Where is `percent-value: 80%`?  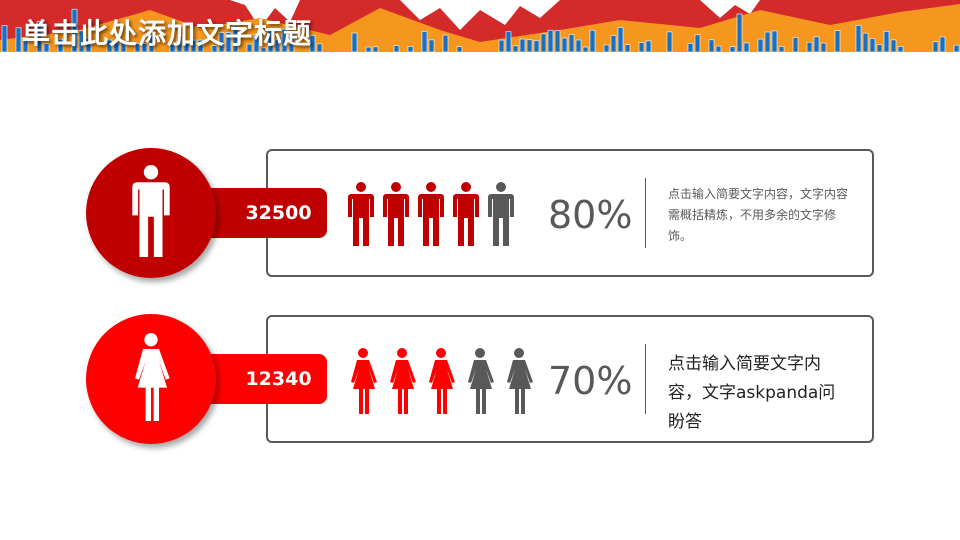
percent-value: 80% is located at coordinates (590, 215).